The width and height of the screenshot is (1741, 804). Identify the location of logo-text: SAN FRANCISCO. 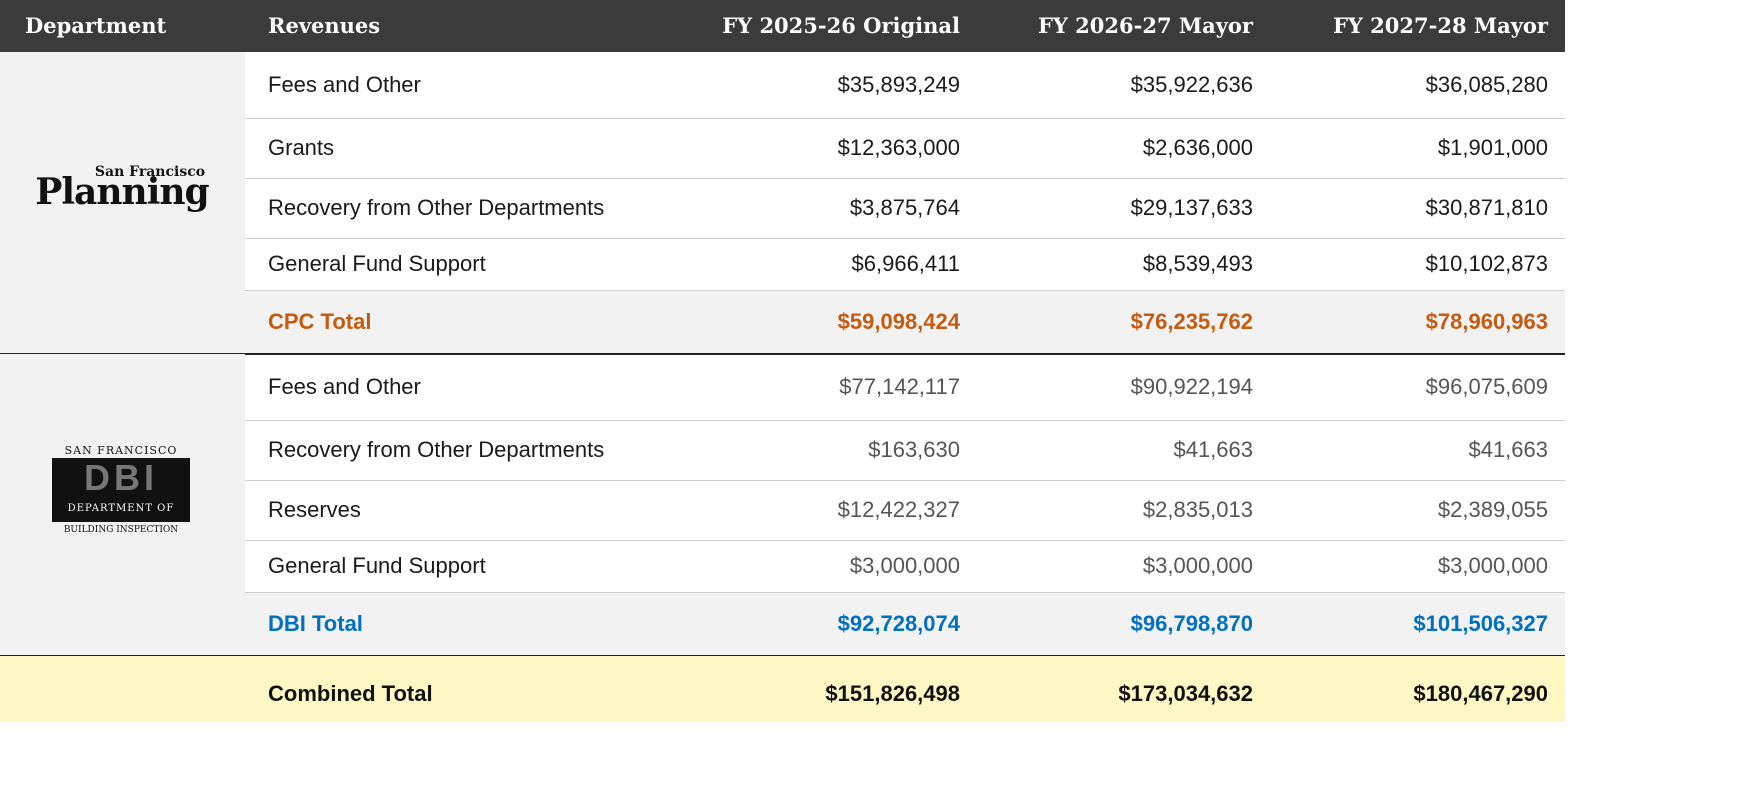
(121, 450).